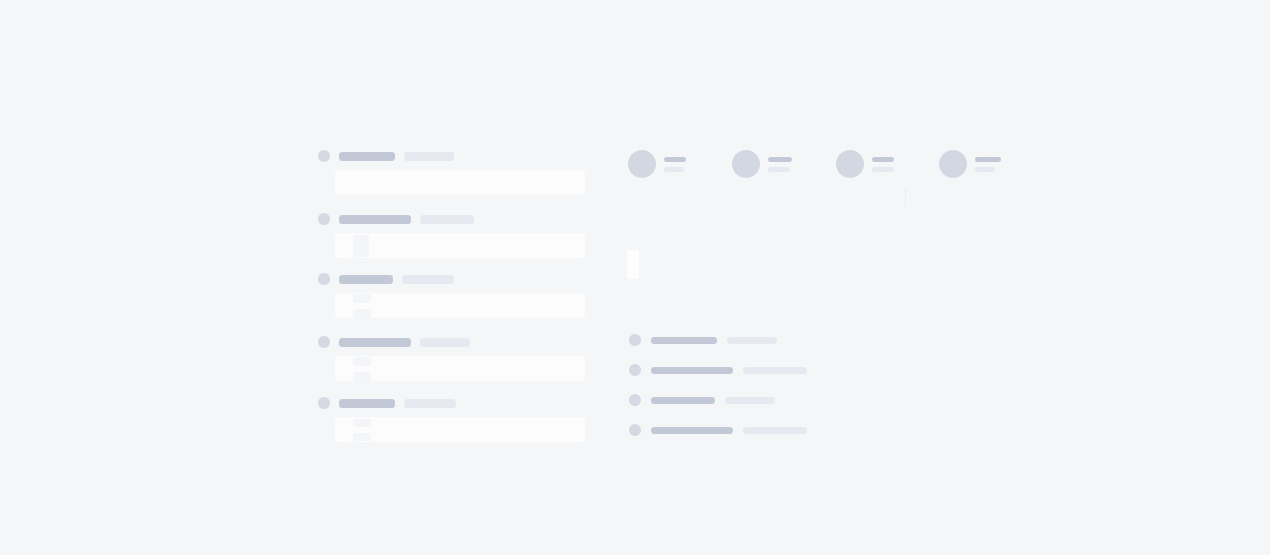 This screenshot has height=555, width=1270. I want to click on avatar-row-skeleton-group, so click(814, 164).